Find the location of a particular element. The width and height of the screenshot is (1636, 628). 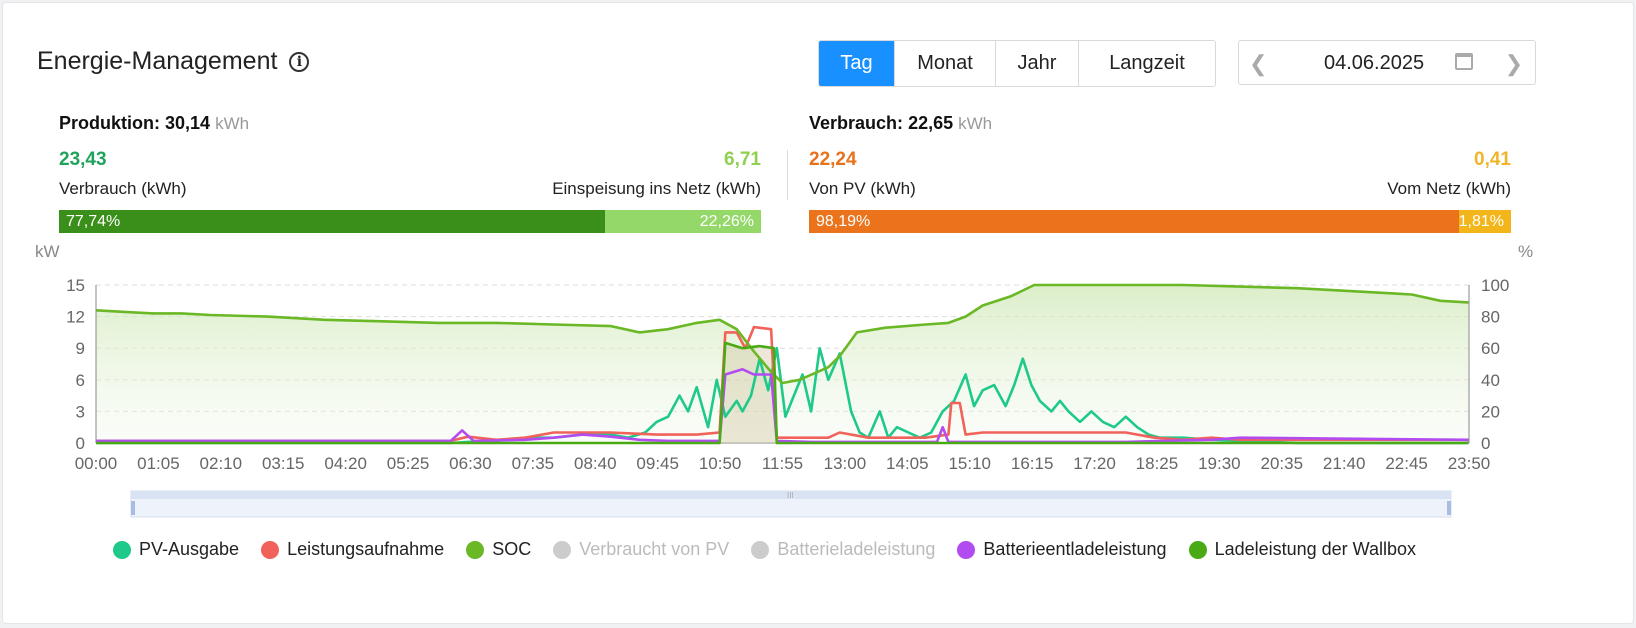

y-right-tick-label: 60 is located at coordinates (1490, 348).